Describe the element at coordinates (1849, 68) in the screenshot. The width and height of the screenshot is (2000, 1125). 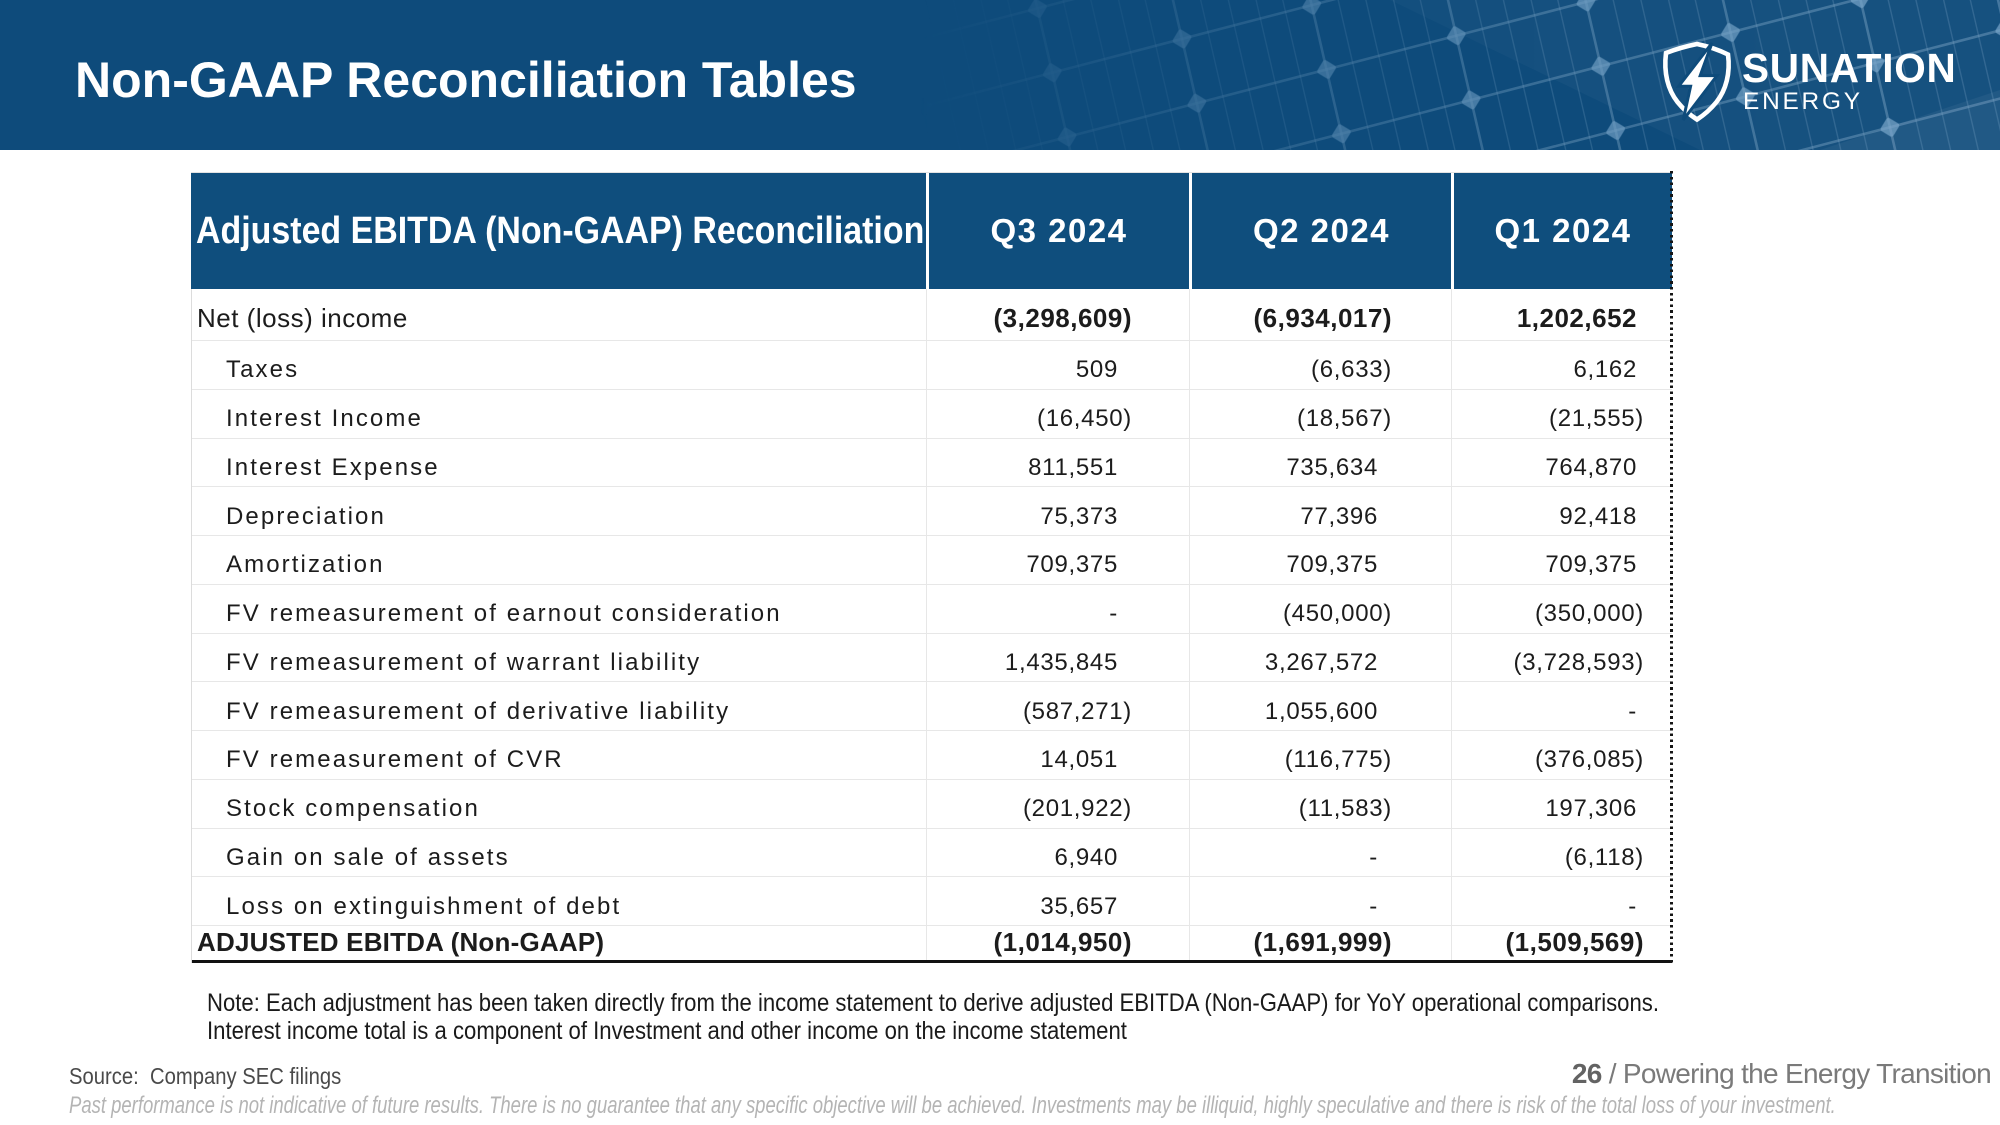
I see `svg-text: SUNATION` at that location.